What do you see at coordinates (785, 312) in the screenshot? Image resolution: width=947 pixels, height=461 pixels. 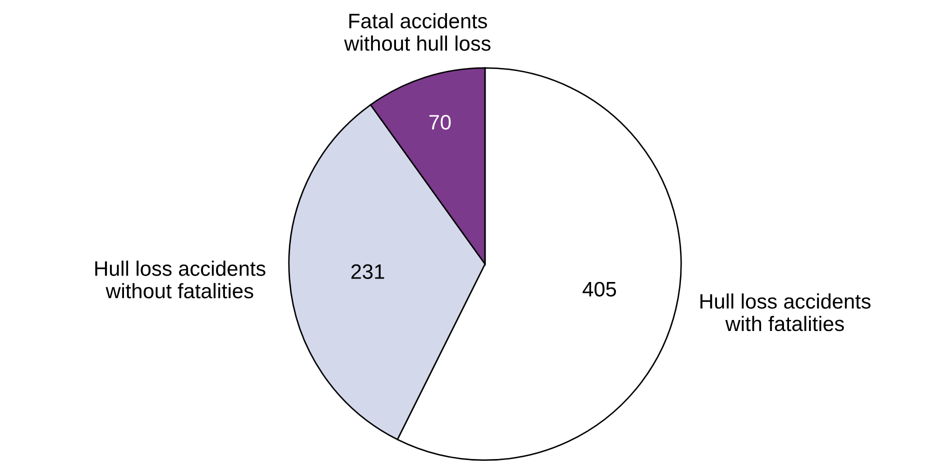 I see `slice-label: Hull loss accidents with fatalities` at bounding box center [785, 312].